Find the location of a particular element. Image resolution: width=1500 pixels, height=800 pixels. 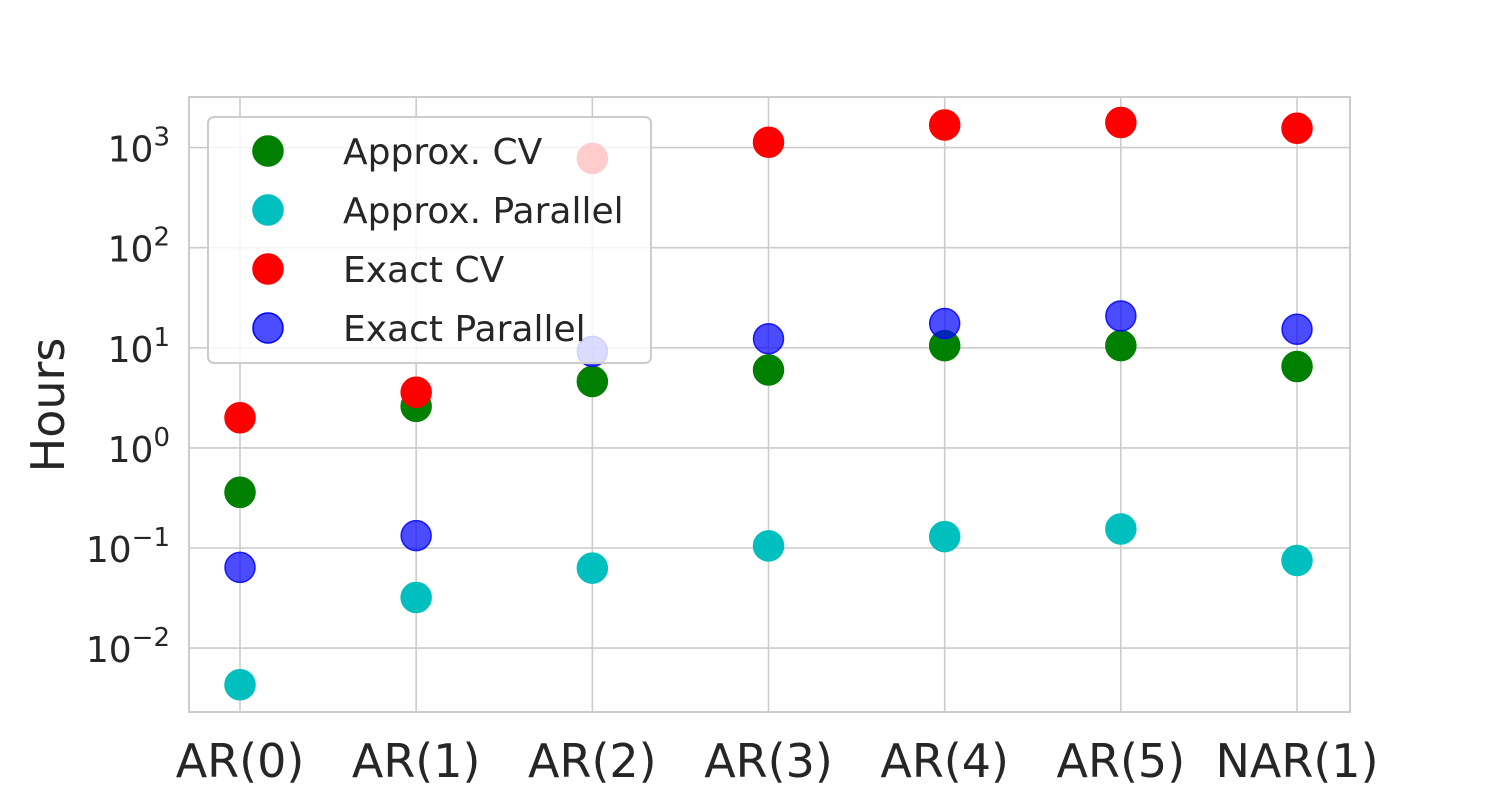

y-tick-label: 10⁻² is located at coordinates (128, 647).